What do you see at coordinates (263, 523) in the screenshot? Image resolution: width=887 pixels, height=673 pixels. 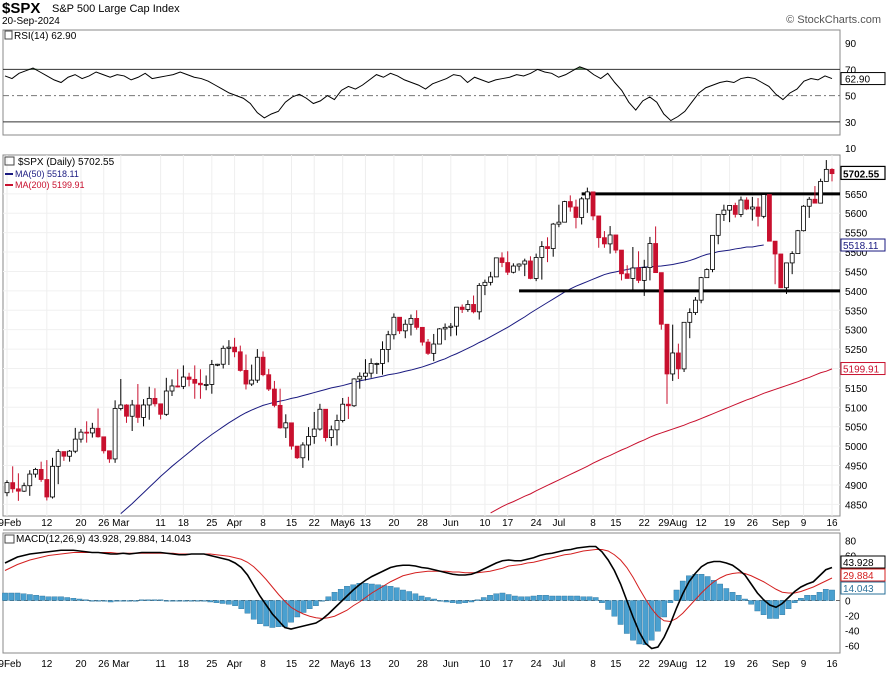 I see `price-x-label: 8` at bounding box center [263, 523].